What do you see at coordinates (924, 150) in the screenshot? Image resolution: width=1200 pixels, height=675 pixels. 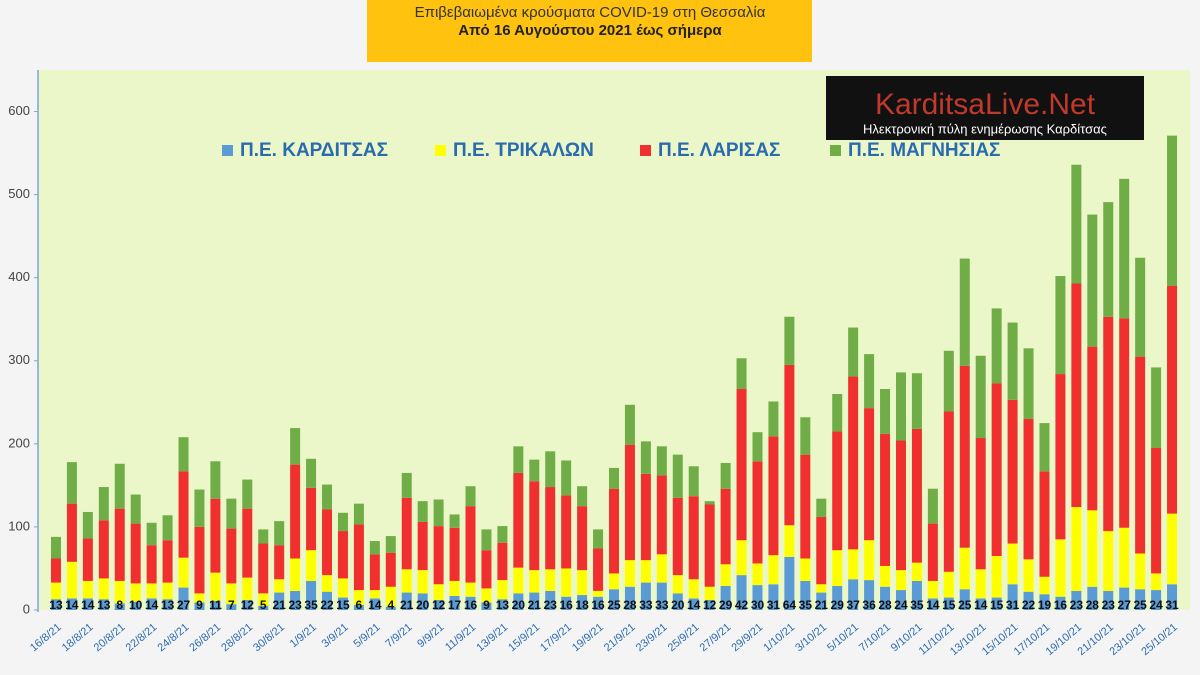 I see `legend-label: Π.Ε. ΜΑΓΝΗΣΙΑΣ` at bounding box center [924, 150].